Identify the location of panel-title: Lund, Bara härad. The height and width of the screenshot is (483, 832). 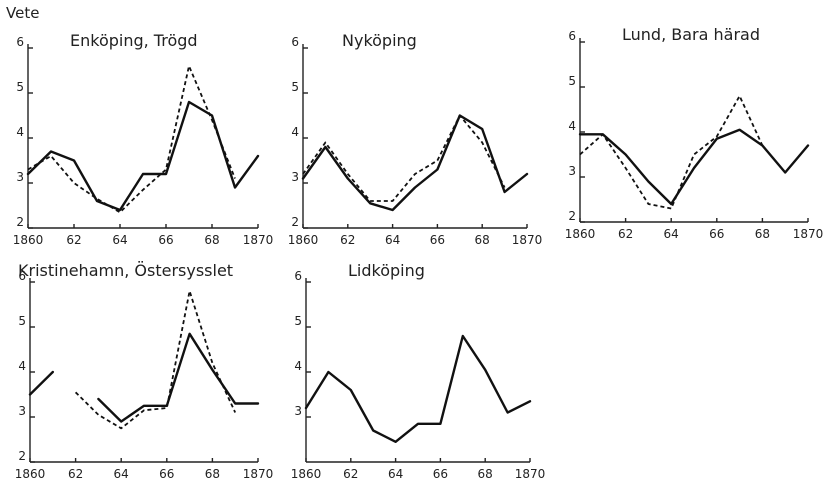
(691, 34).